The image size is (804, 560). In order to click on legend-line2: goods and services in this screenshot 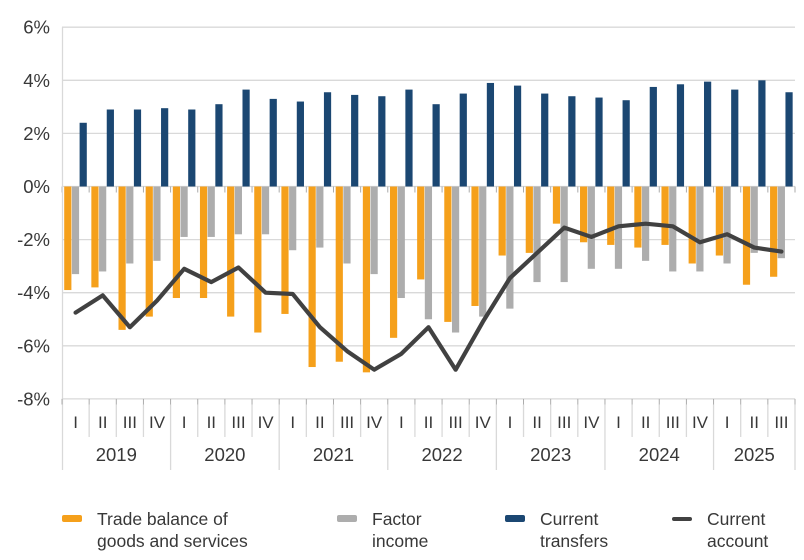, I will do `click(172, 541)`.